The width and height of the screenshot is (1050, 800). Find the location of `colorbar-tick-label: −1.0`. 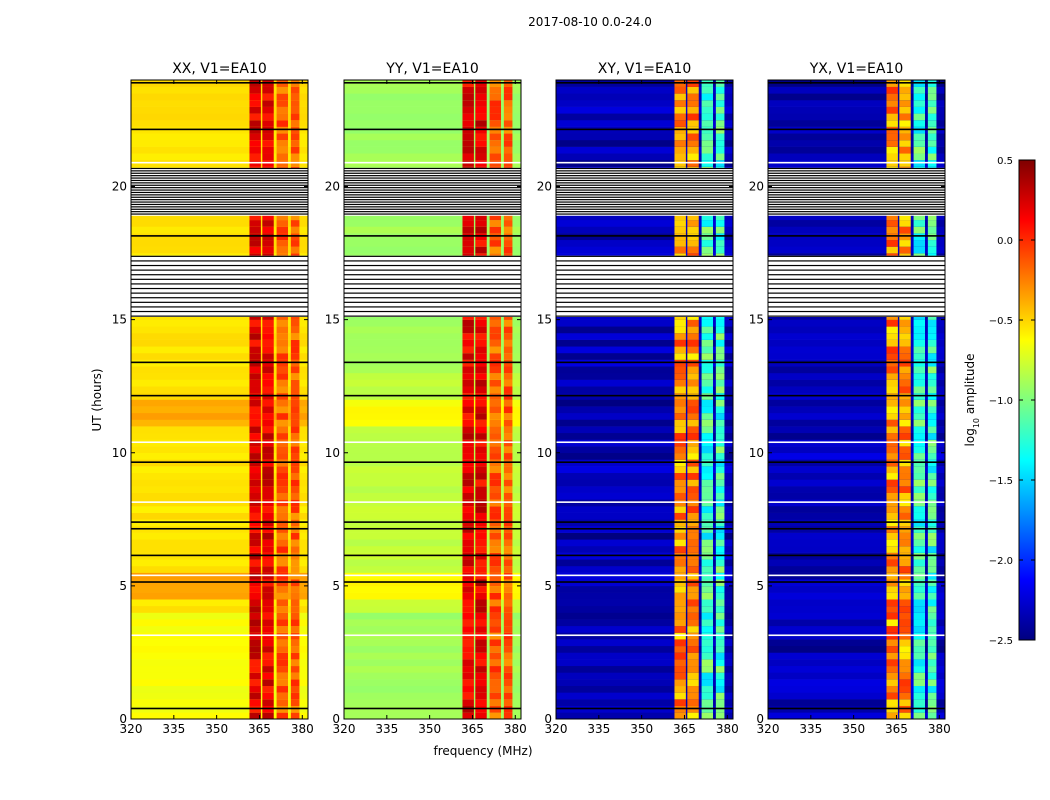

colorbar-tick-label: −1.0 is located at coordinates (1001, 401).